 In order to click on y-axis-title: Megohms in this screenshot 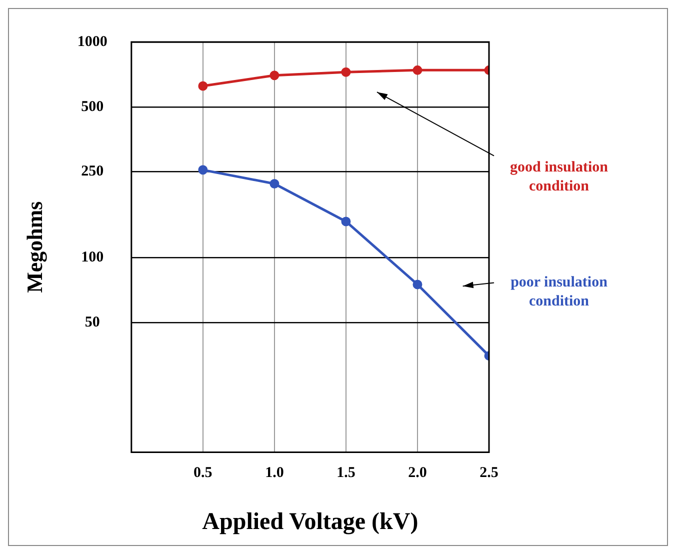, I will do `click(34, 246)`.